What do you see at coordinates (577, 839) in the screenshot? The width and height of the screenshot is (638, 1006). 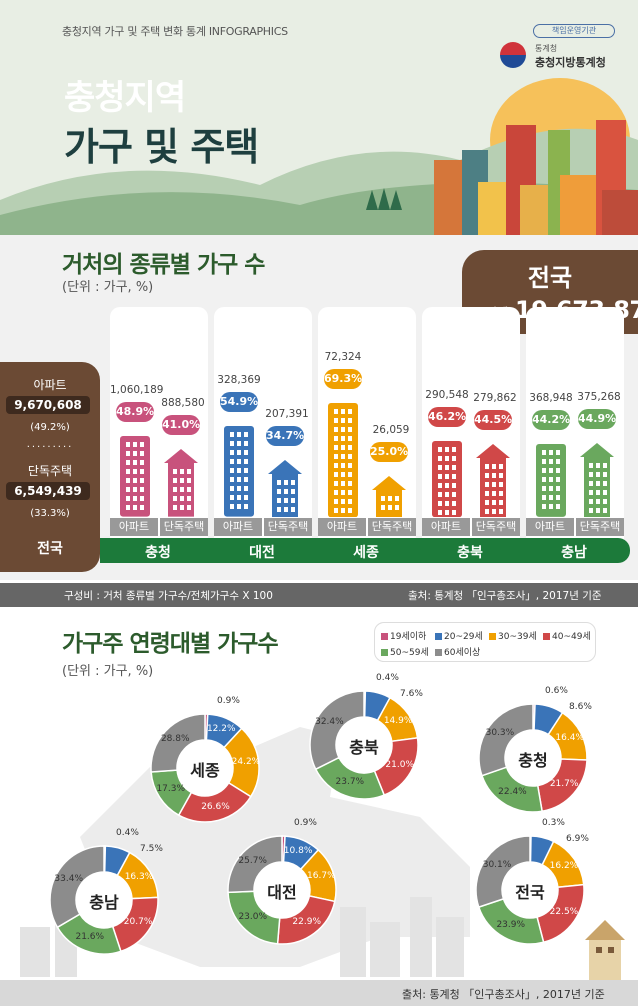 I see `donut-value-label: 6.9%` at bounding box center [577, 839].